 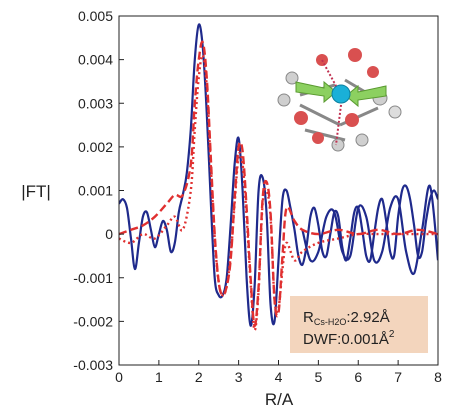 I want to click on y-tick-label: -0.002, so click(x=93, y=321).